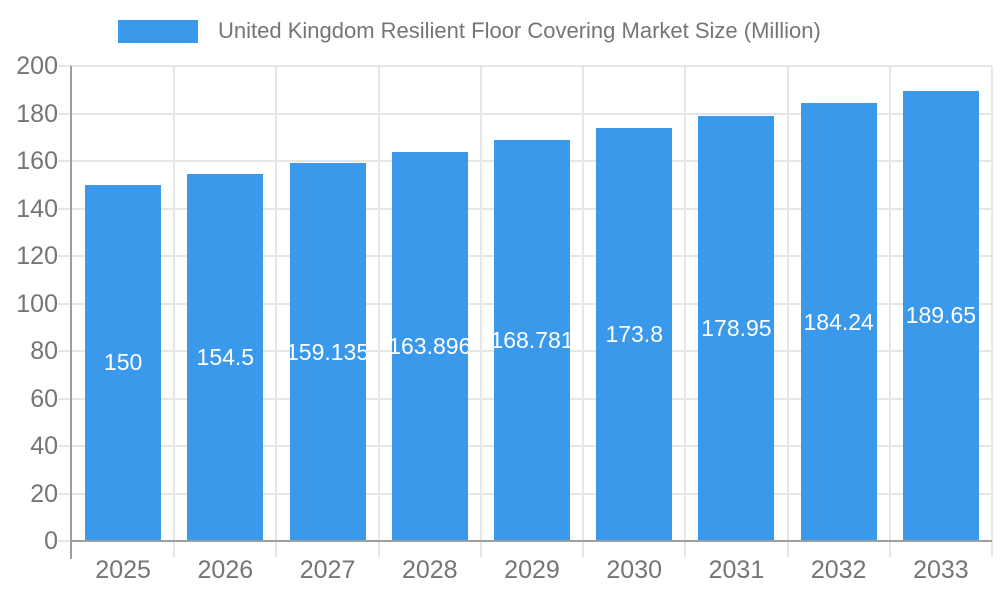  What do you see at coordinates (327, 570) in the screenshot?
I see `x-axis-label: 2027` at bounding box center [327, 570].